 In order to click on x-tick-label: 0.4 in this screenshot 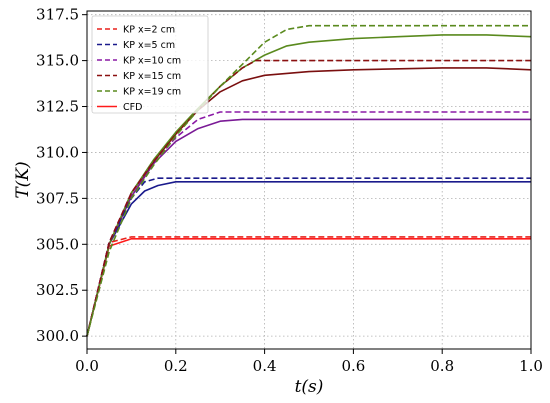, I will do `click(265, 366)`.